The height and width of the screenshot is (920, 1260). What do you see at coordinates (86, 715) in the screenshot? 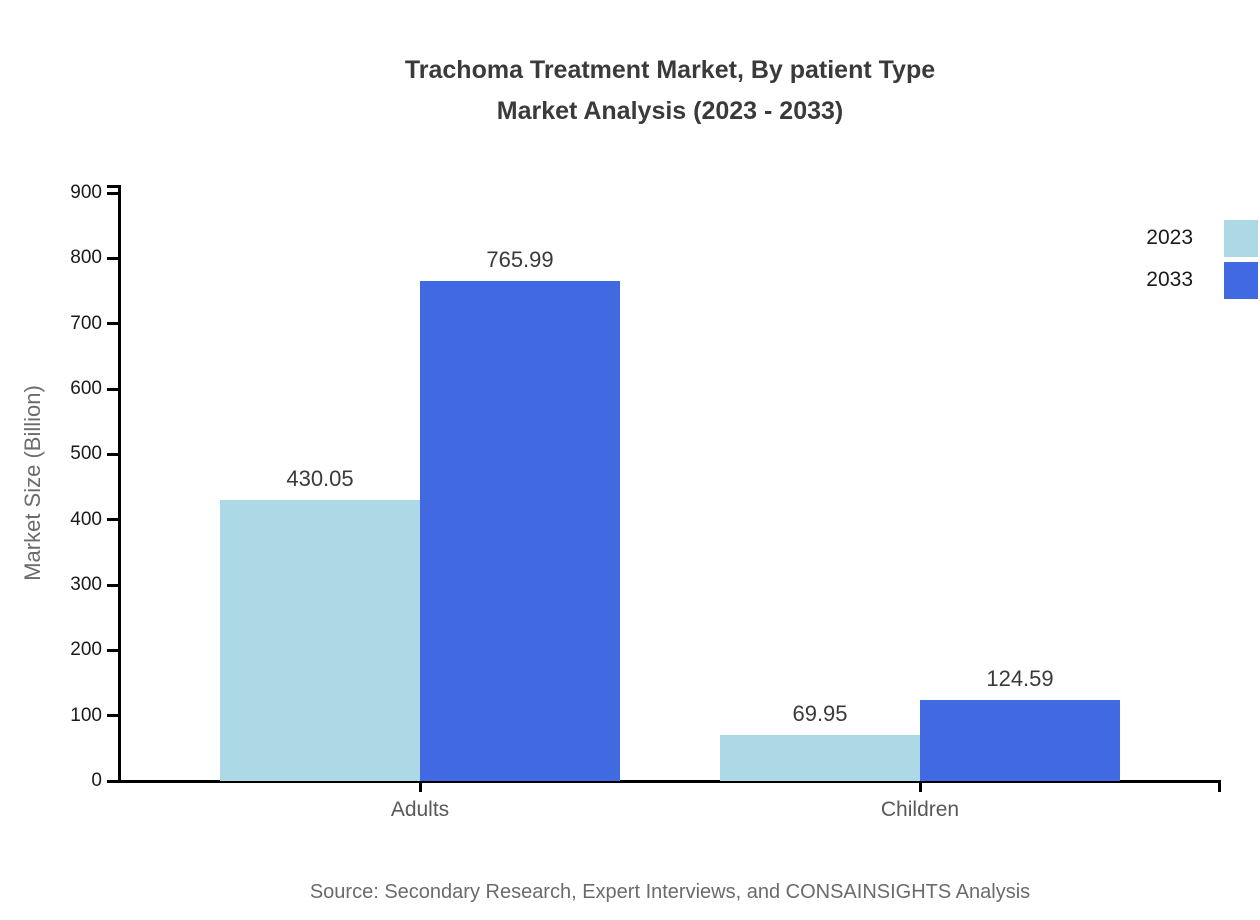
I see `y-tick-label: 100` at bounding box center [86, 715].